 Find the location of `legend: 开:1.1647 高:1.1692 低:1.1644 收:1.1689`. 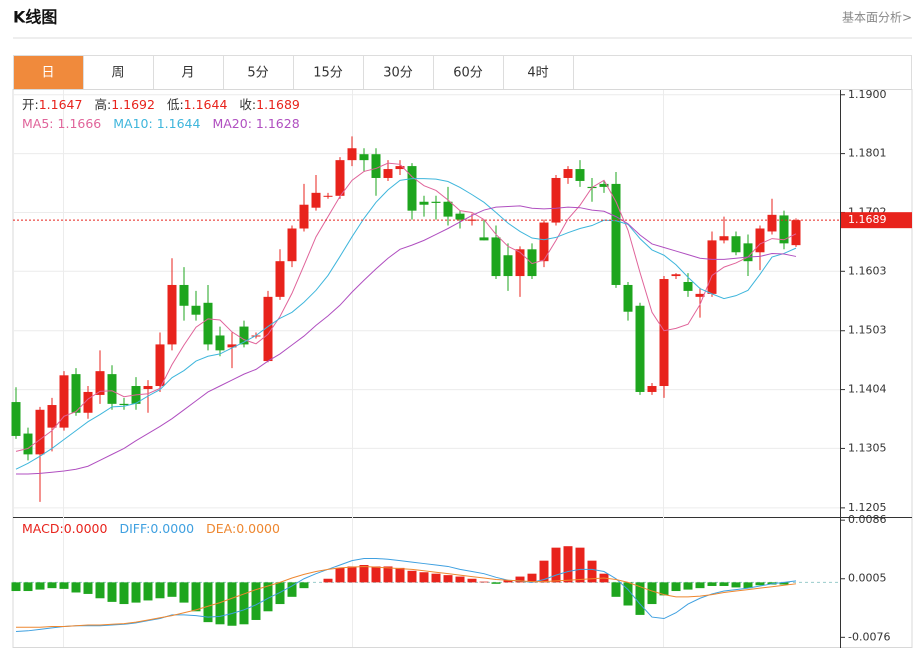

legend: 开:1.1647 高:1.1692 低:1.1644 收:1.1689 is located at coordinates (161, 104).